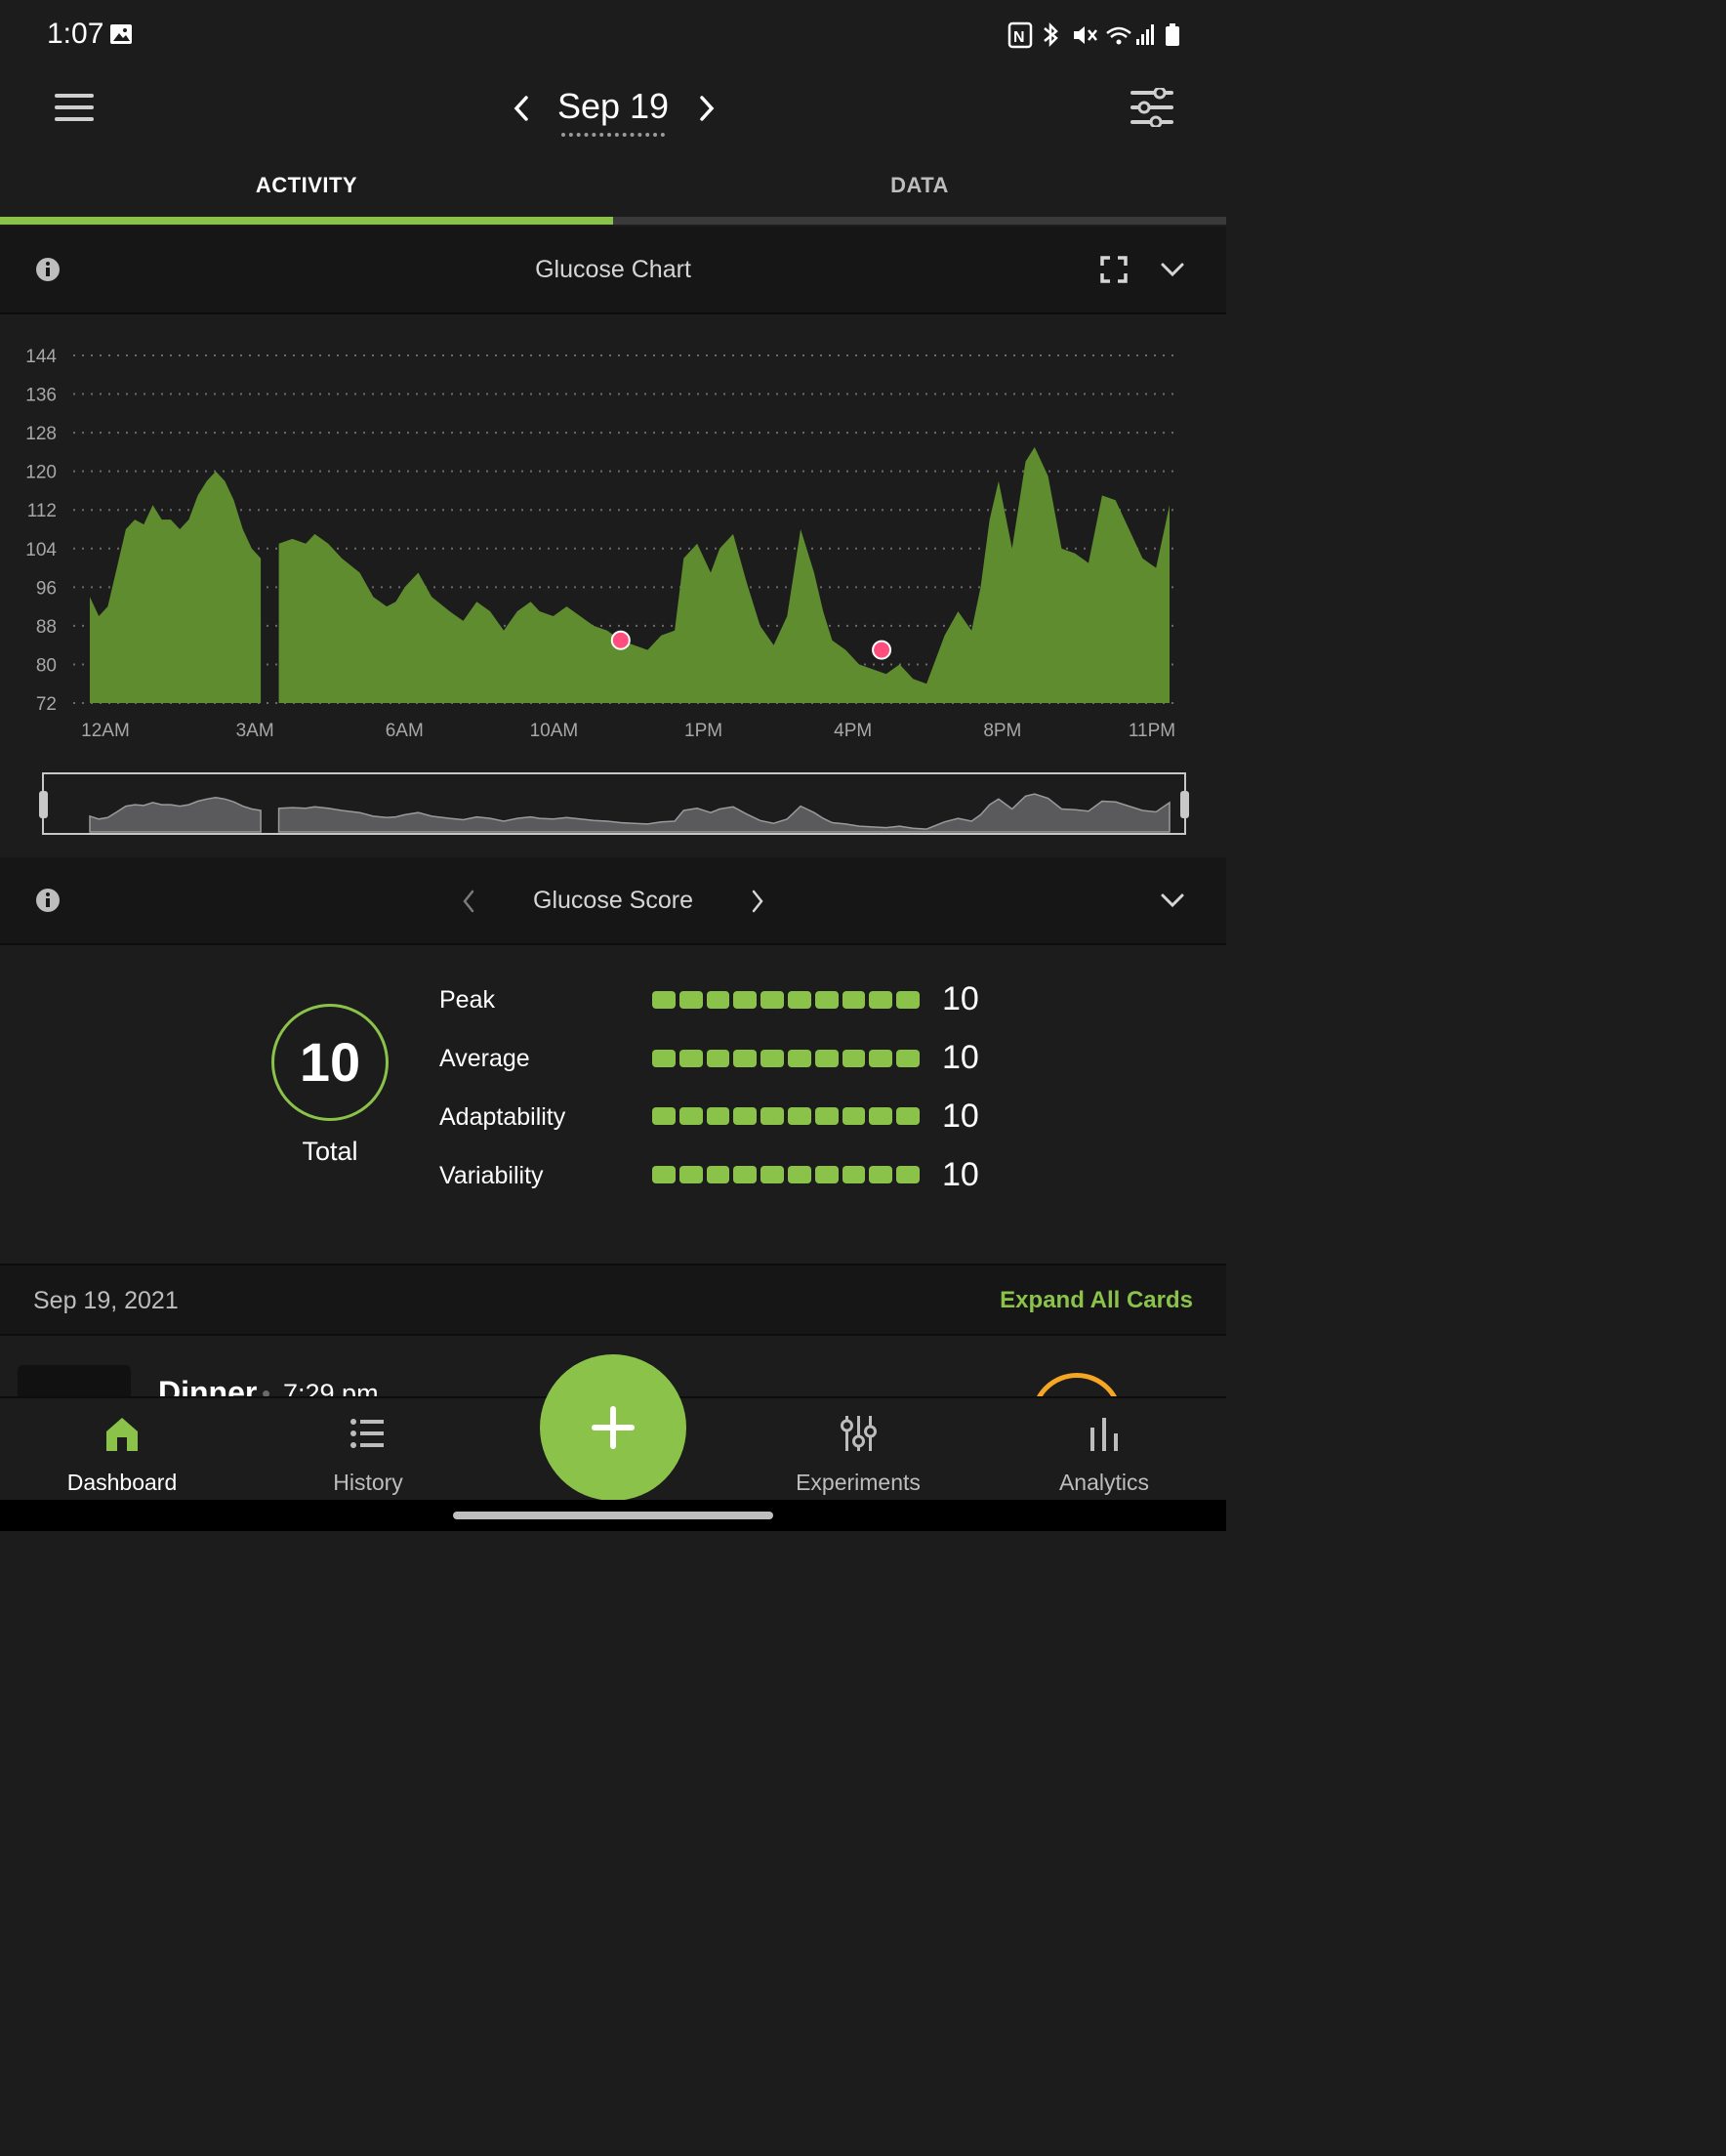 The image size is (1726, 2156). What do you see at coordinates (75, 1380) in the screenshot?
I see `meal-thumbnail` at bounding box center [75, 1380].